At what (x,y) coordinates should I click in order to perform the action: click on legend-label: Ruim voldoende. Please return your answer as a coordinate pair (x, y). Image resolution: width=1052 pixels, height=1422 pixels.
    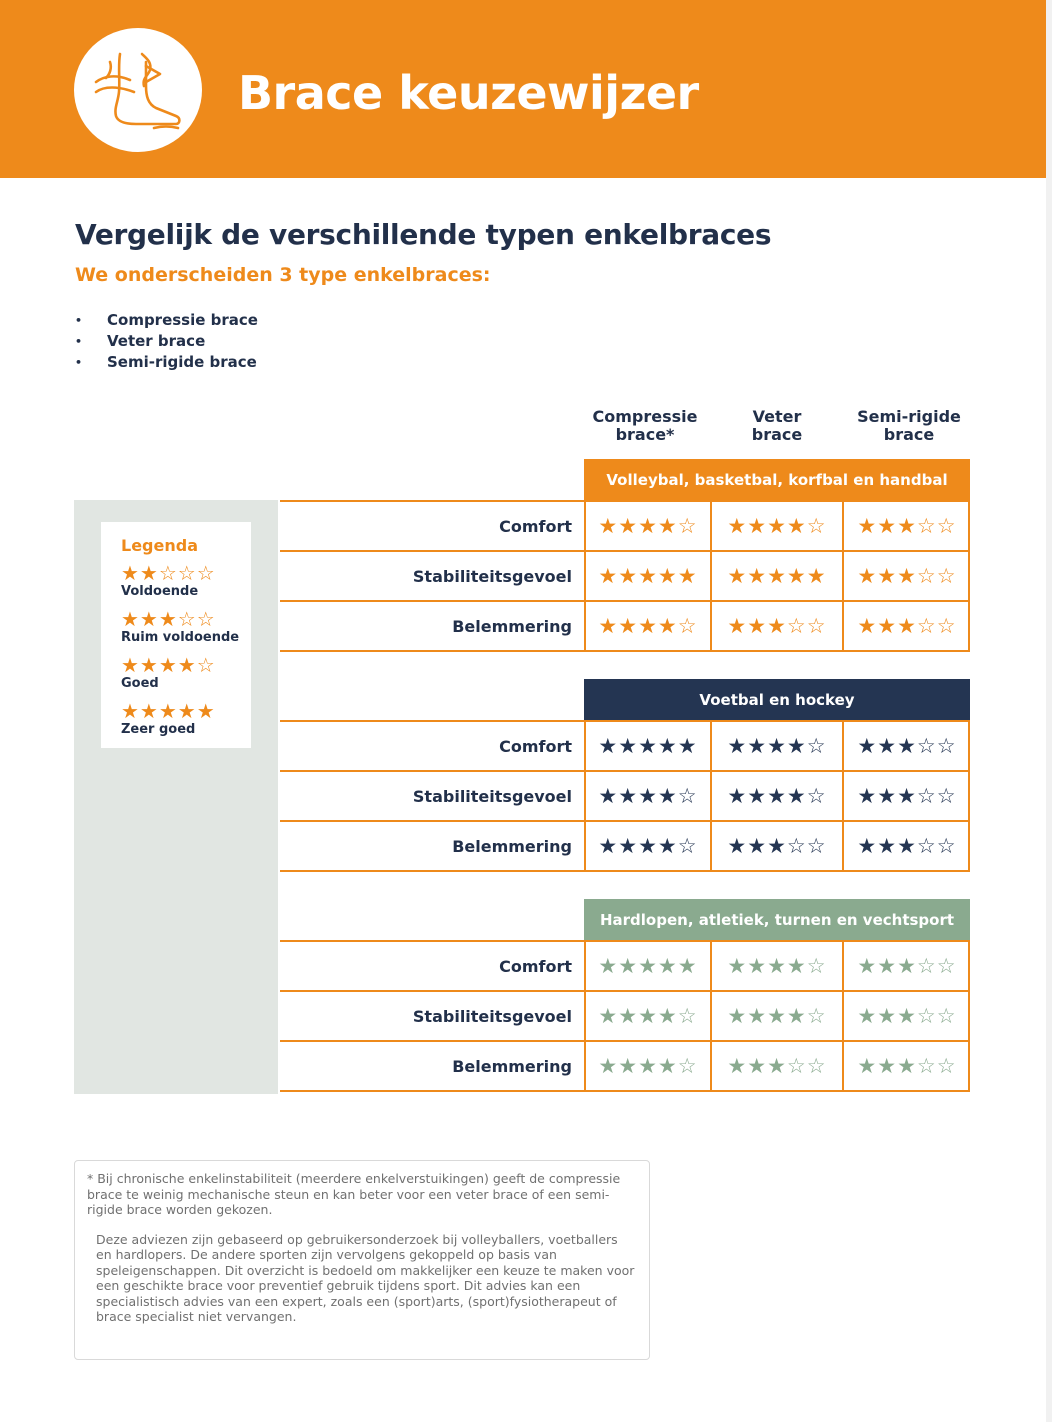
    Looking at the image, I should click on (180, 637).